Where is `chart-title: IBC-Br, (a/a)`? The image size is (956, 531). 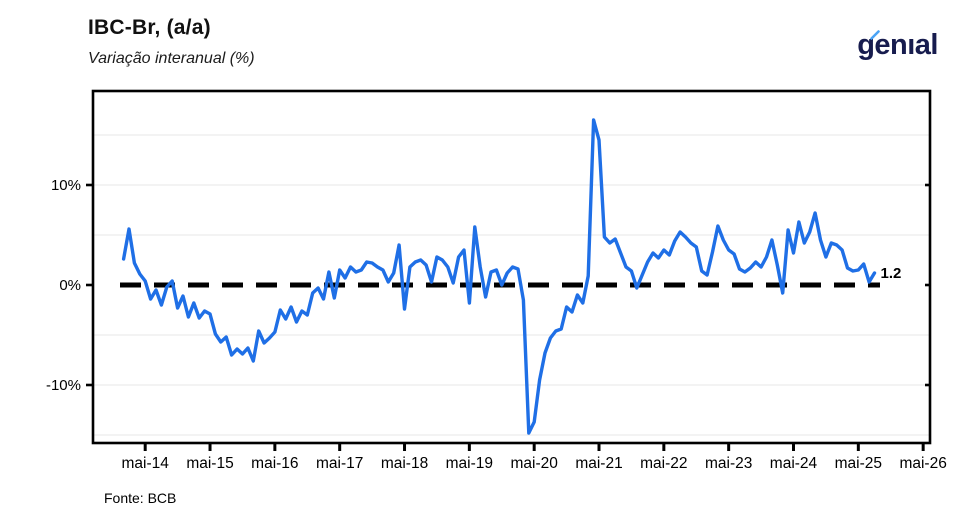
chart-title: IBC-Br, (a/a) is located at coordinates (149, 27).